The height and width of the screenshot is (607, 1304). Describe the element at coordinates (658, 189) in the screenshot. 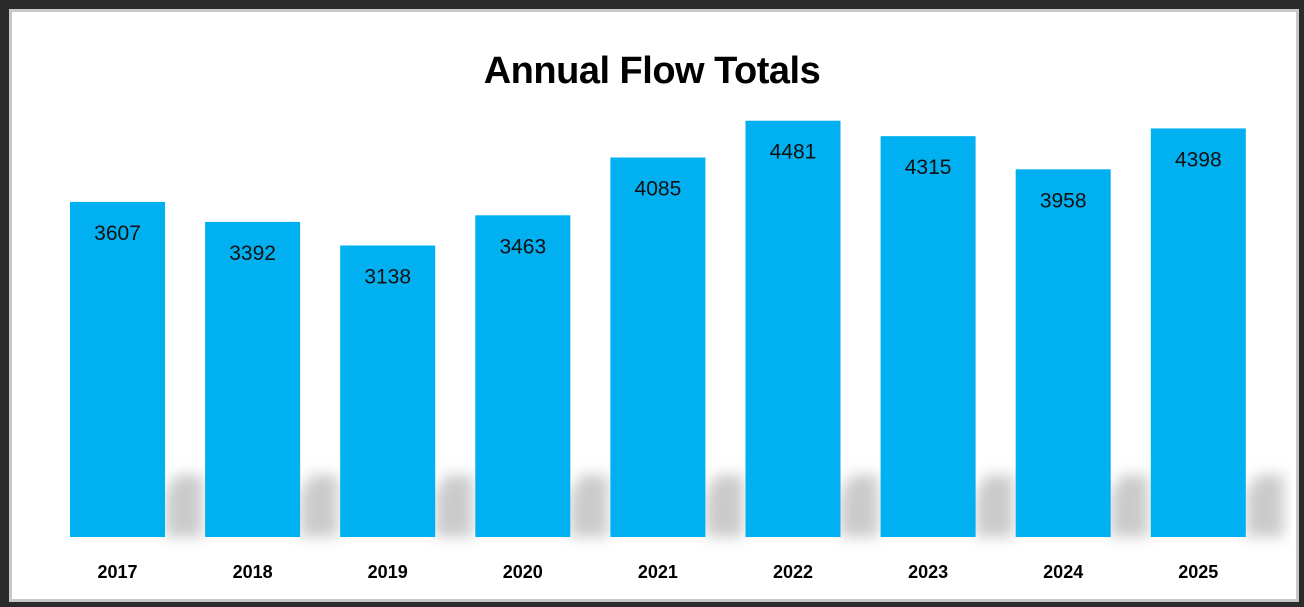

I see `data-label-2021: 4085` at that location.